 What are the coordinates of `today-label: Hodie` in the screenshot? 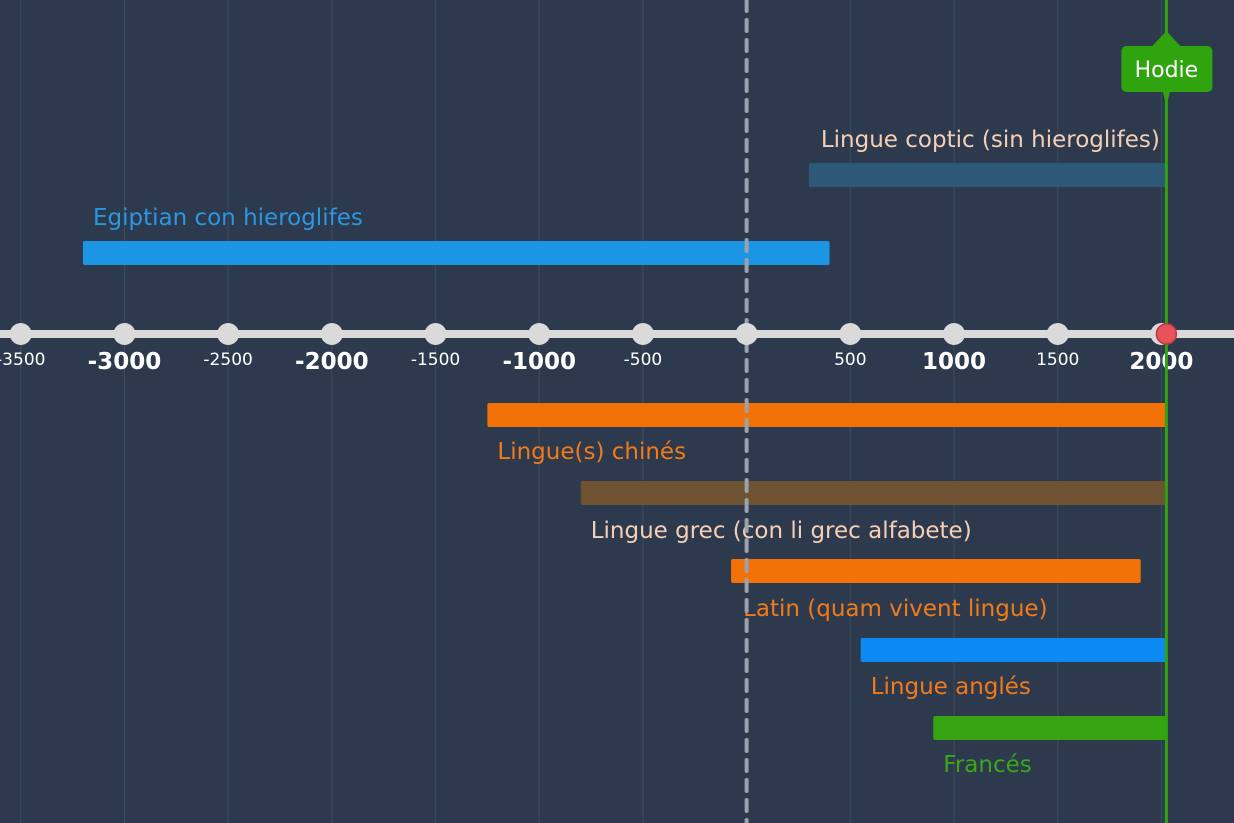 It's located at (1167, 70).